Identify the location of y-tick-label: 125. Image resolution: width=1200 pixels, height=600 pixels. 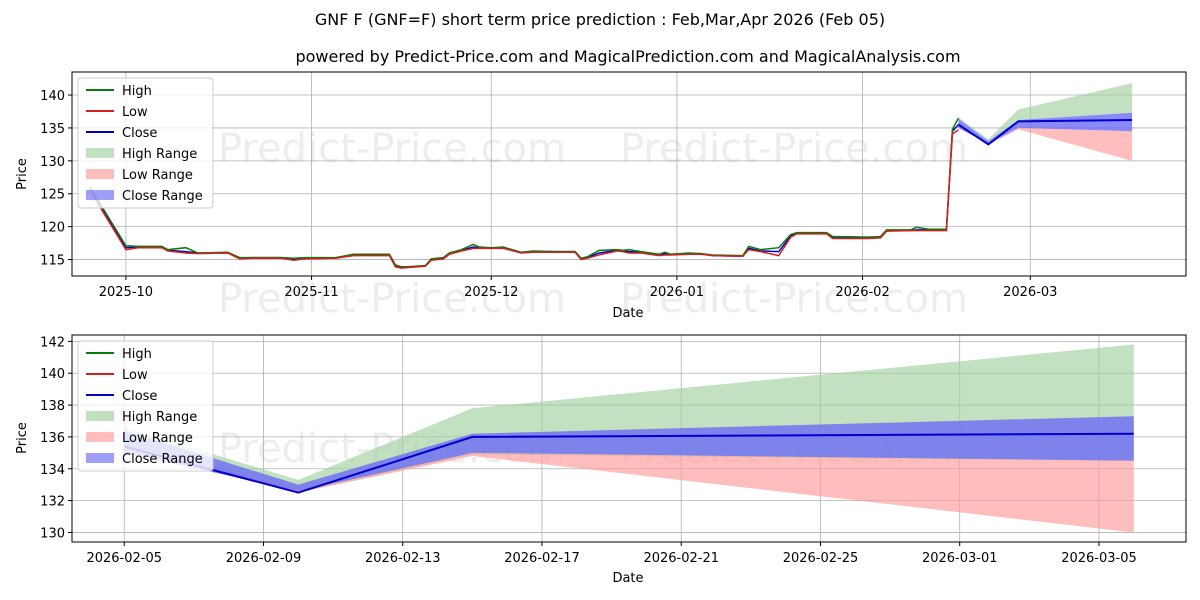
(52, 195).